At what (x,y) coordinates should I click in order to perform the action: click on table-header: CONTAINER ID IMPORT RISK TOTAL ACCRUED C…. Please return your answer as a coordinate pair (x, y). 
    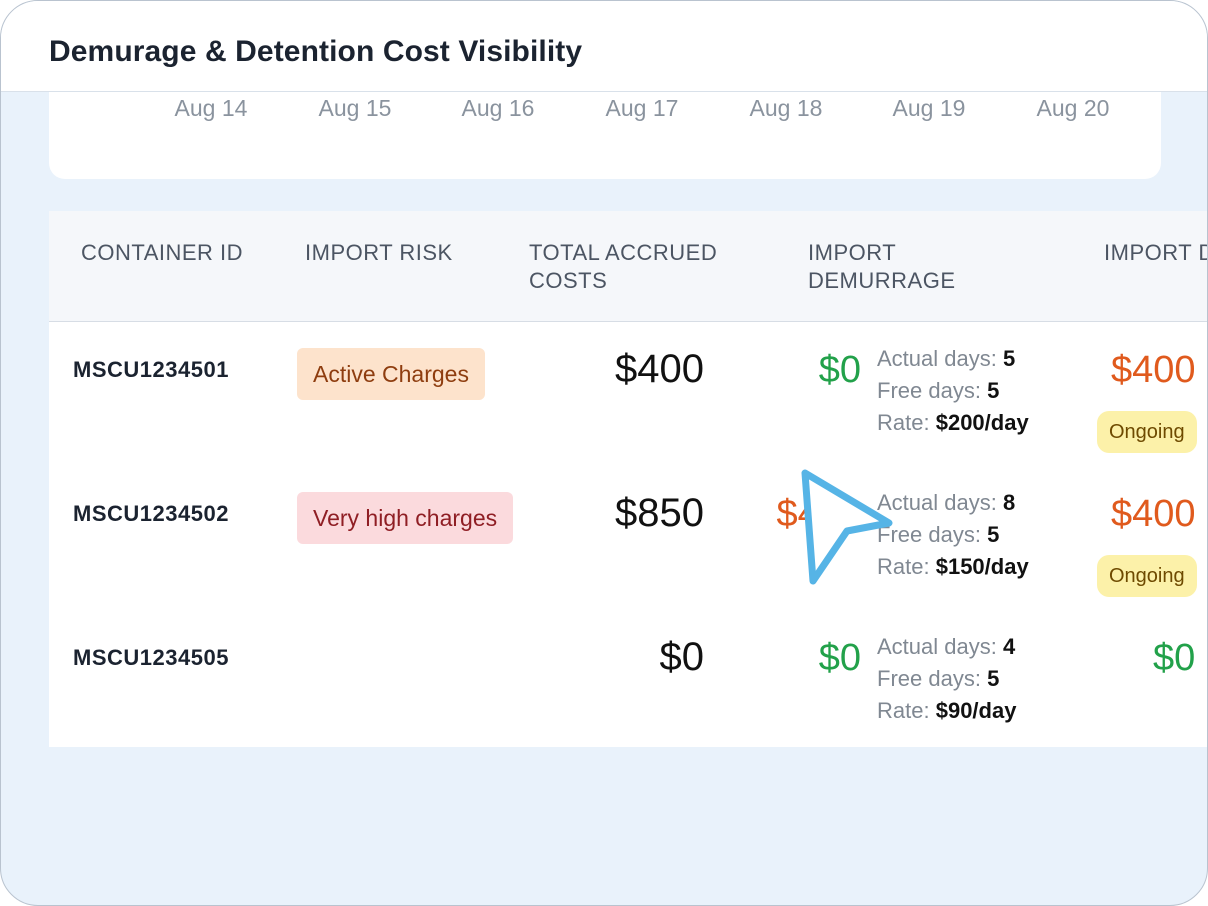
    Looking at the image, I should click on (628, 266).